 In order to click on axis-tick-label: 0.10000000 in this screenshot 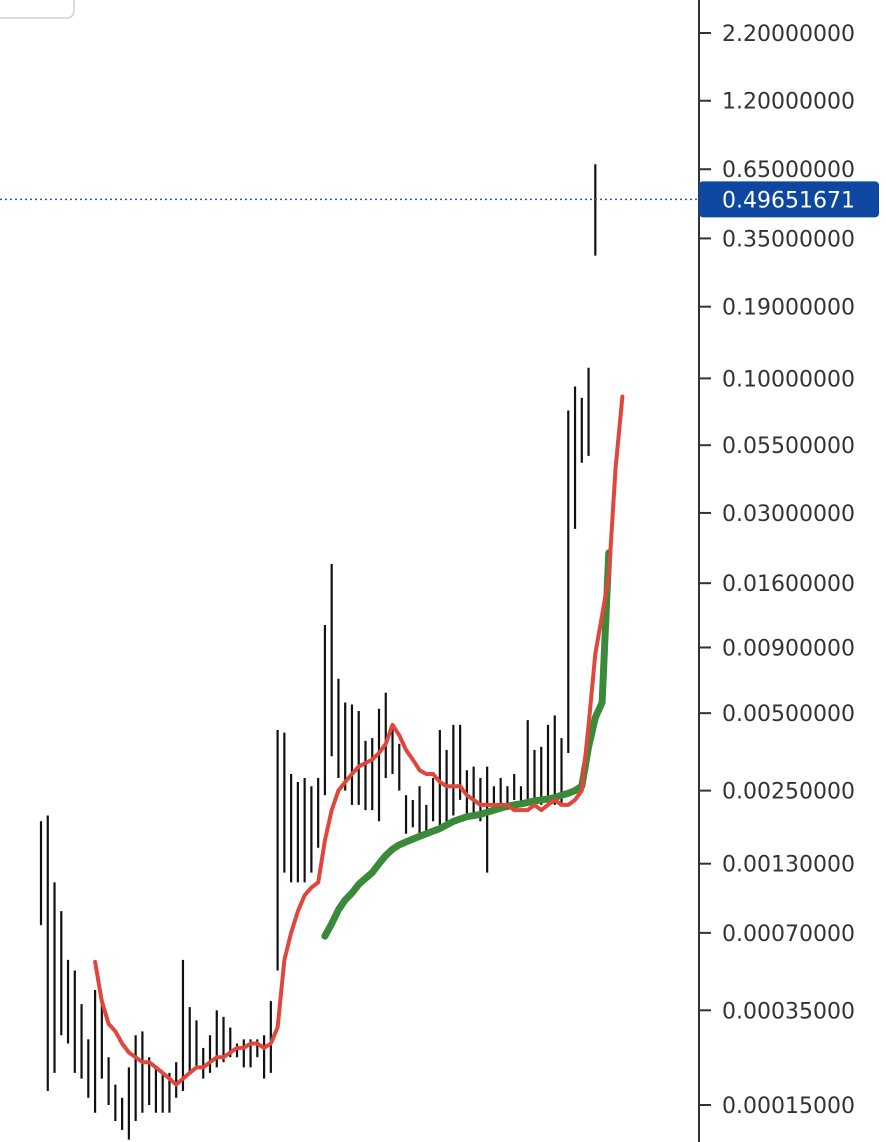, I will do `click(788, 379)`.